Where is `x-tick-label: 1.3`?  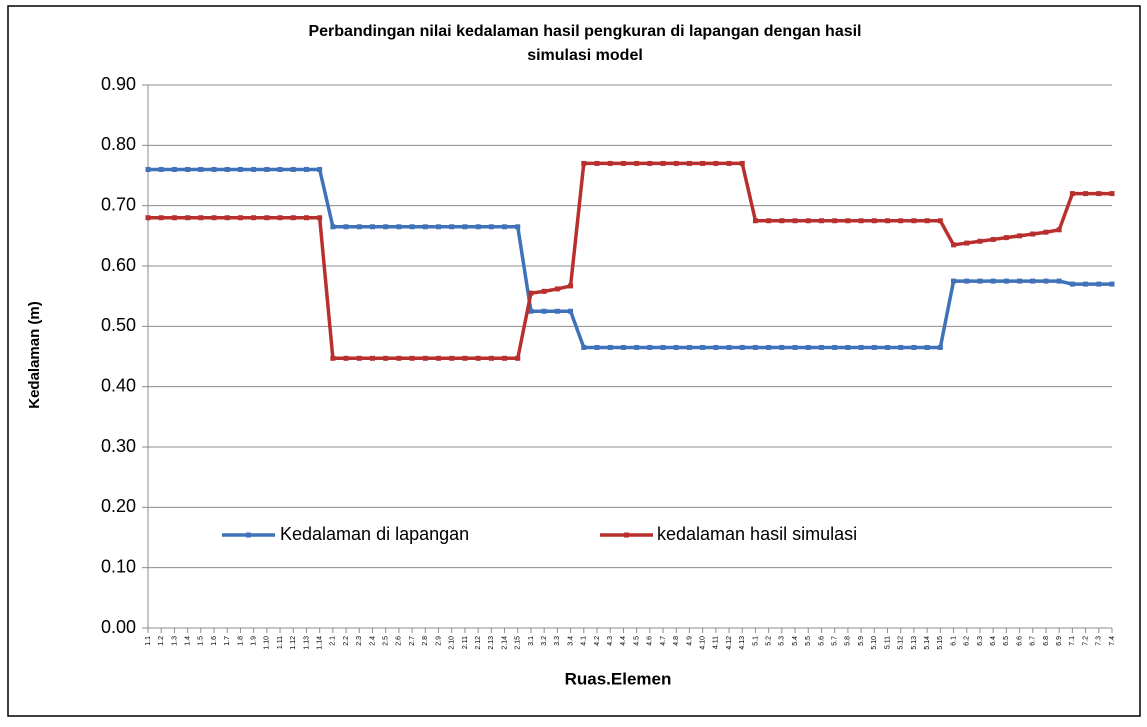 x-tick-label: 1.3 is located at coordinates (174, 641).